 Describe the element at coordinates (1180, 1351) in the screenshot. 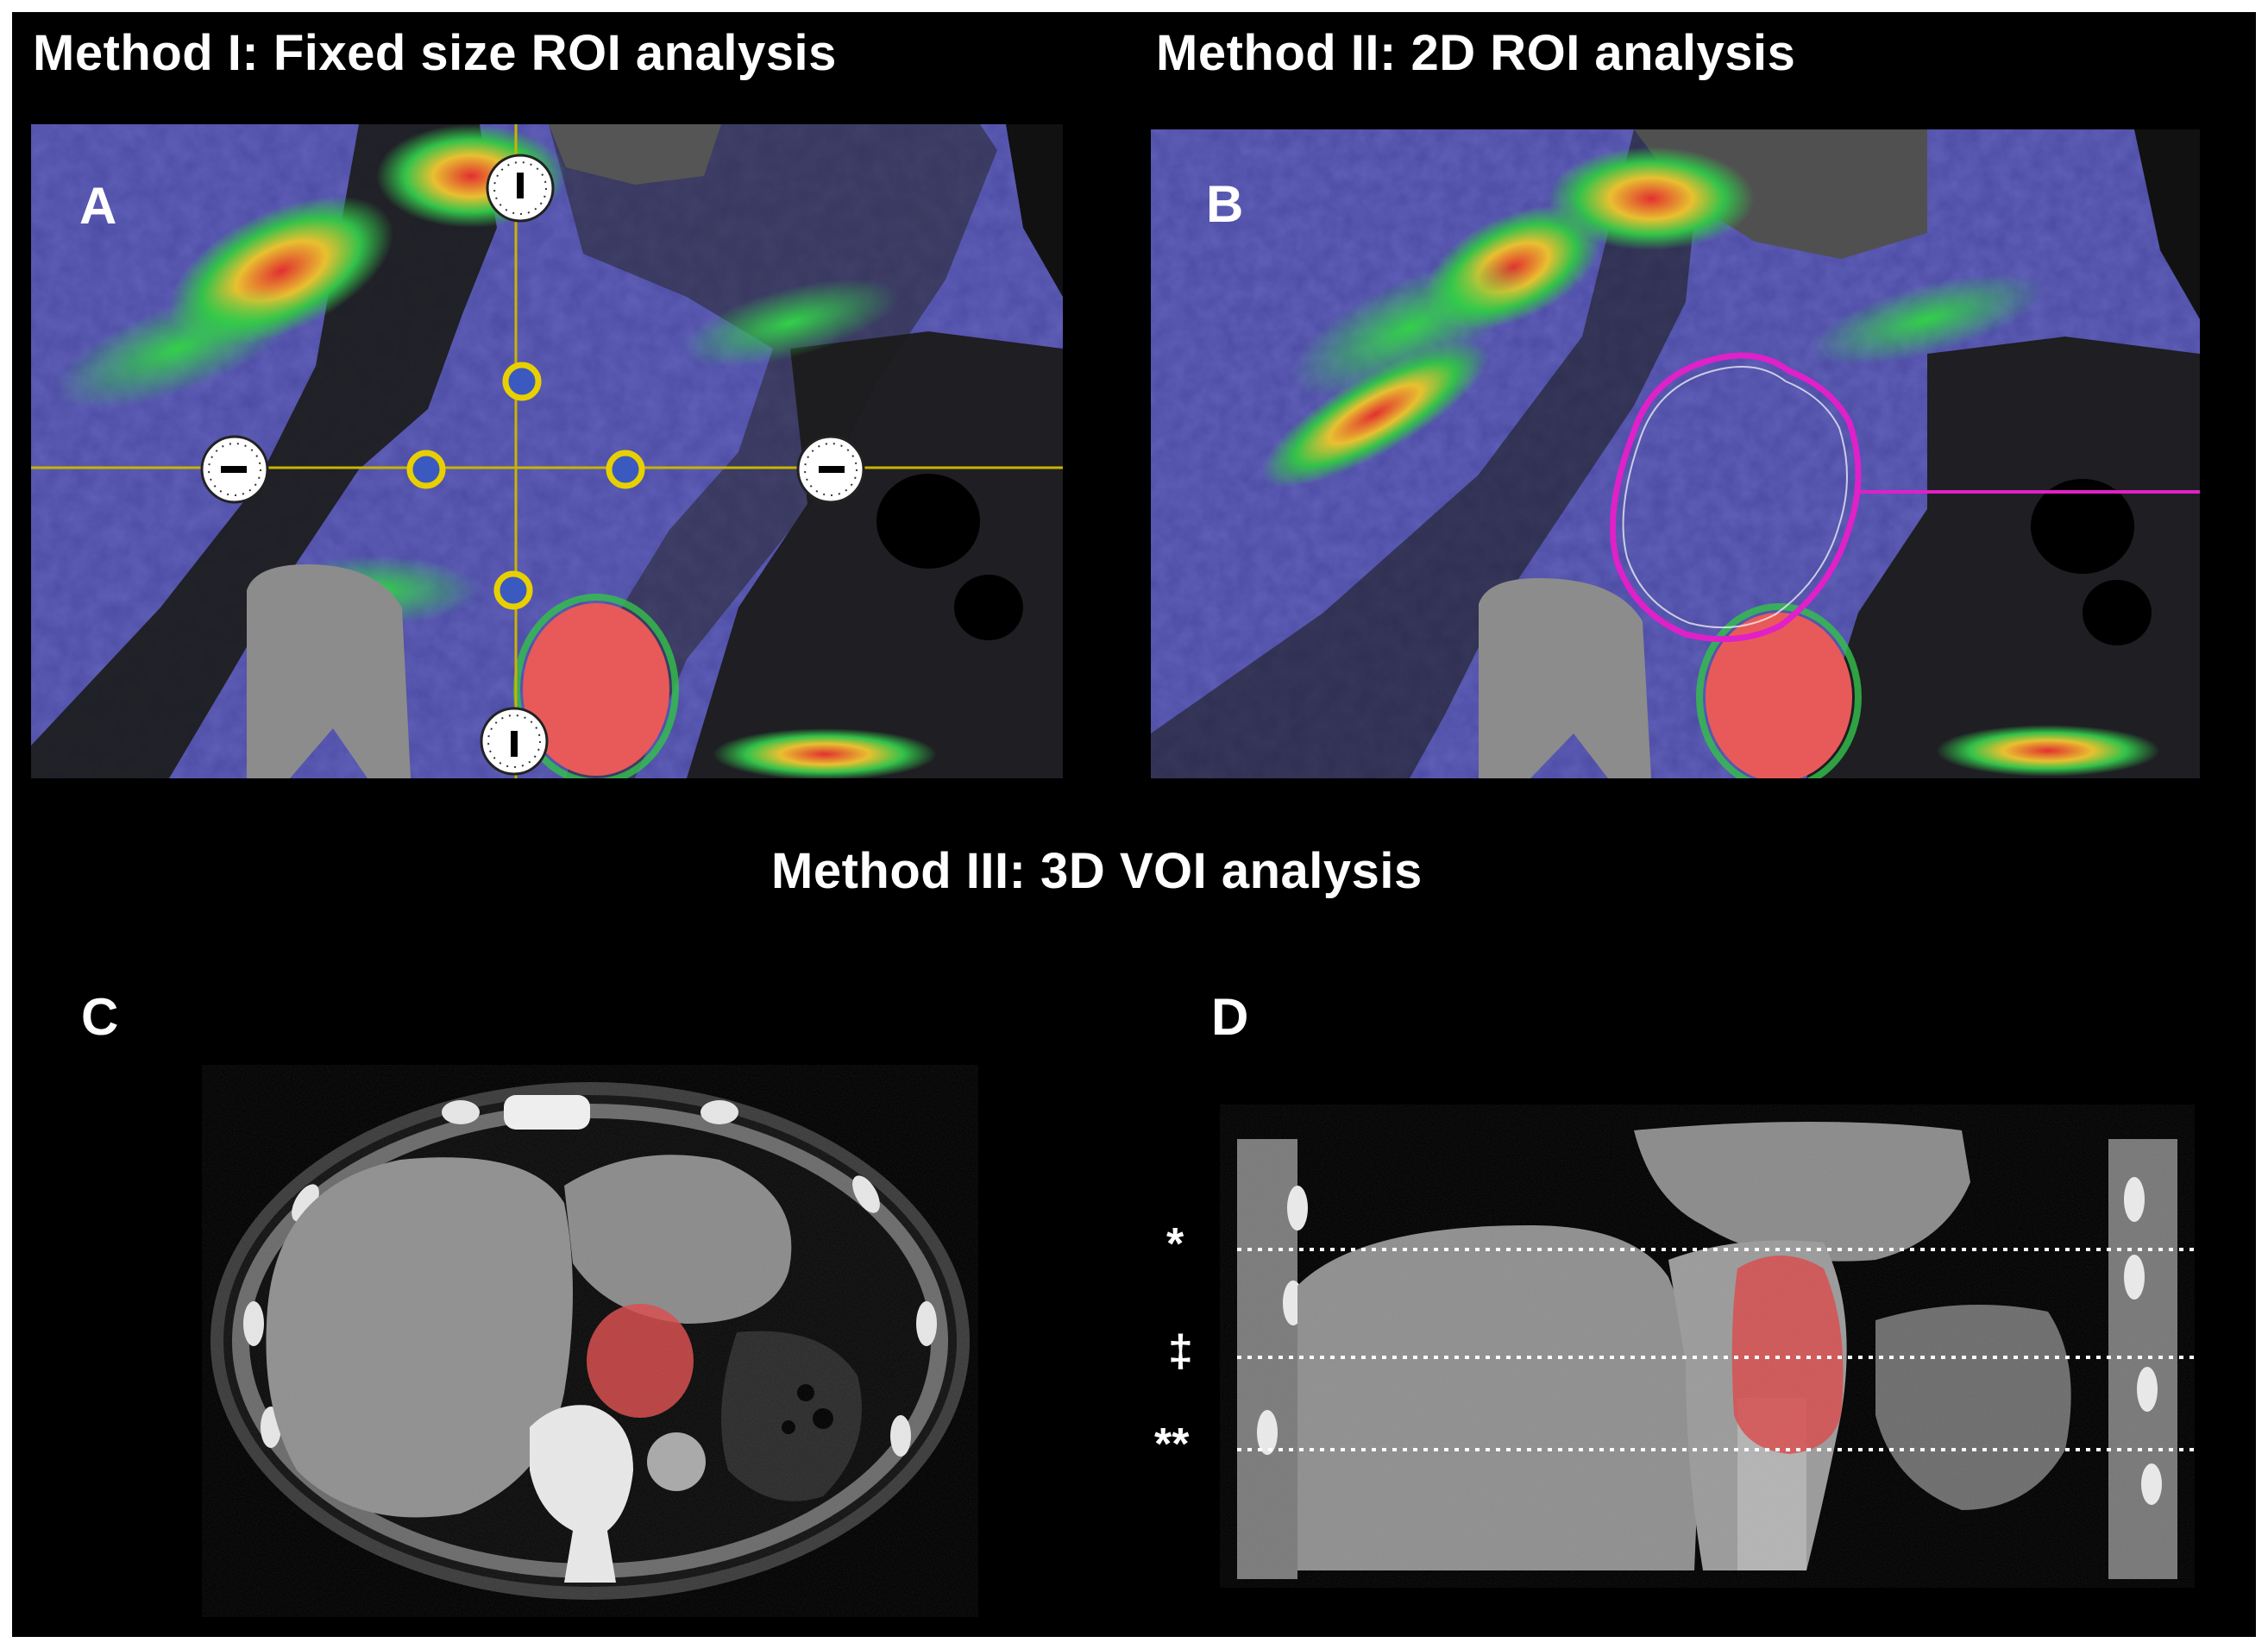

I see `level-marker-middle: ‡` at that location.